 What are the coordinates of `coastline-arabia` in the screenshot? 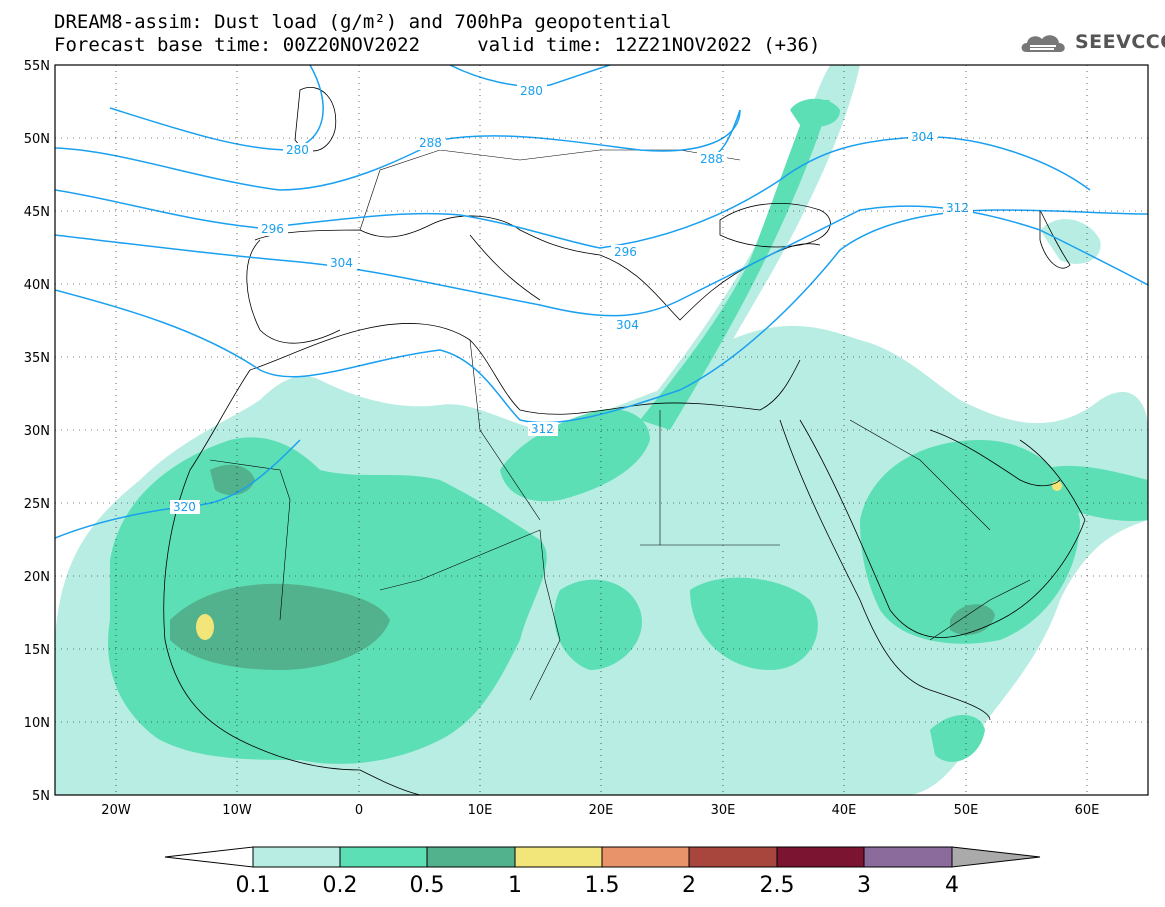 It's located at (942, 528).